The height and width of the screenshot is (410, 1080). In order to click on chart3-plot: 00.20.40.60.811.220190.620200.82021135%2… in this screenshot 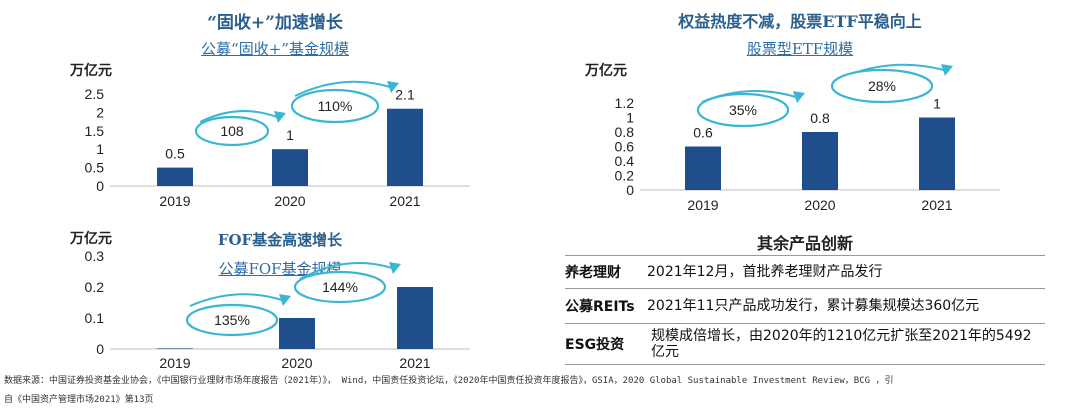, I will do `click(807, 138)`.